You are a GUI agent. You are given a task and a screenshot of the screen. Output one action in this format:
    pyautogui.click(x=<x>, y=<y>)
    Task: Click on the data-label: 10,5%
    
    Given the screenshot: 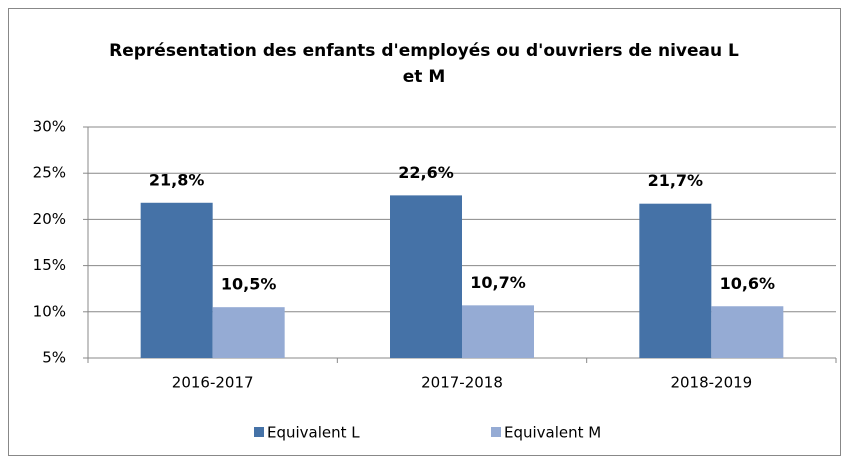 What is the action you would take?
    pyautogui.click(x=249, y=284)
    